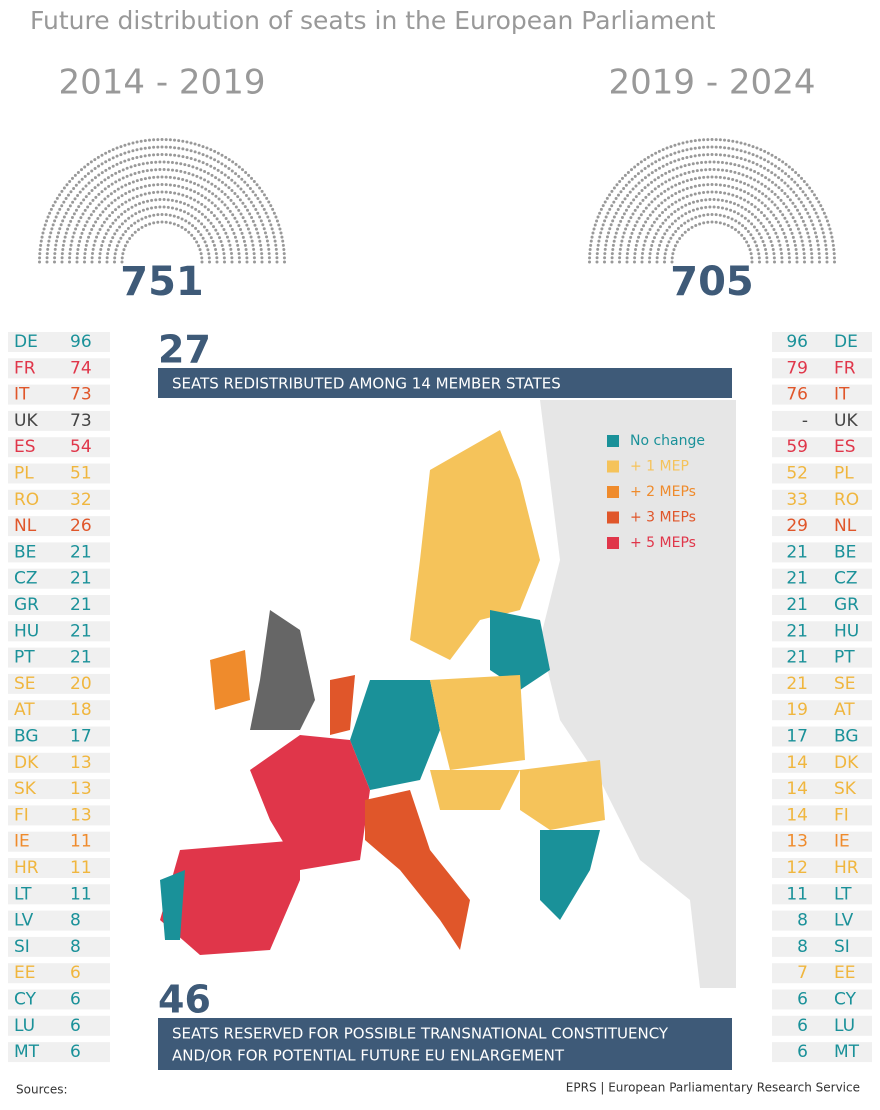 This screenshot has width=880, height=1110. Describe the element at coordinates (310, 802) in the screenshot. I see `country` at that location.